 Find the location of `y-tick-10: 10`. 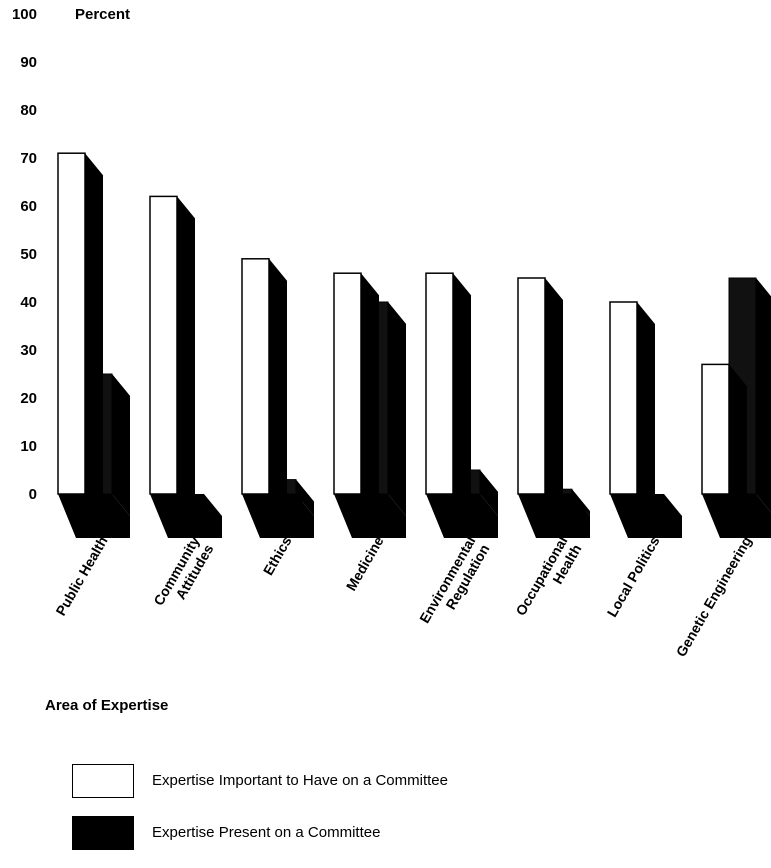

y-tick-10: 10 is located at coordinates (28, 446).